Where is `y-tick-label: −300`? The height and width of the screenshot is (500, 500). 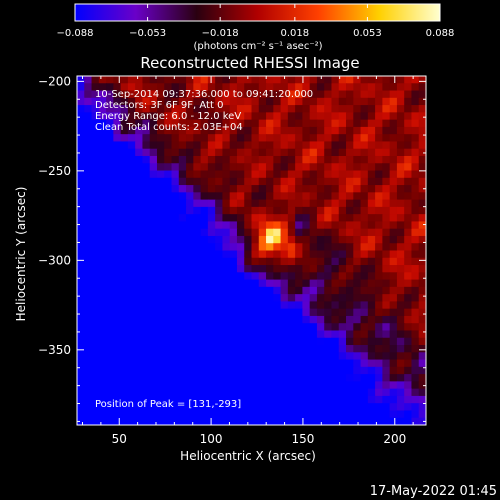
y-tick-label: −300 is located at coordinates (54, 260).